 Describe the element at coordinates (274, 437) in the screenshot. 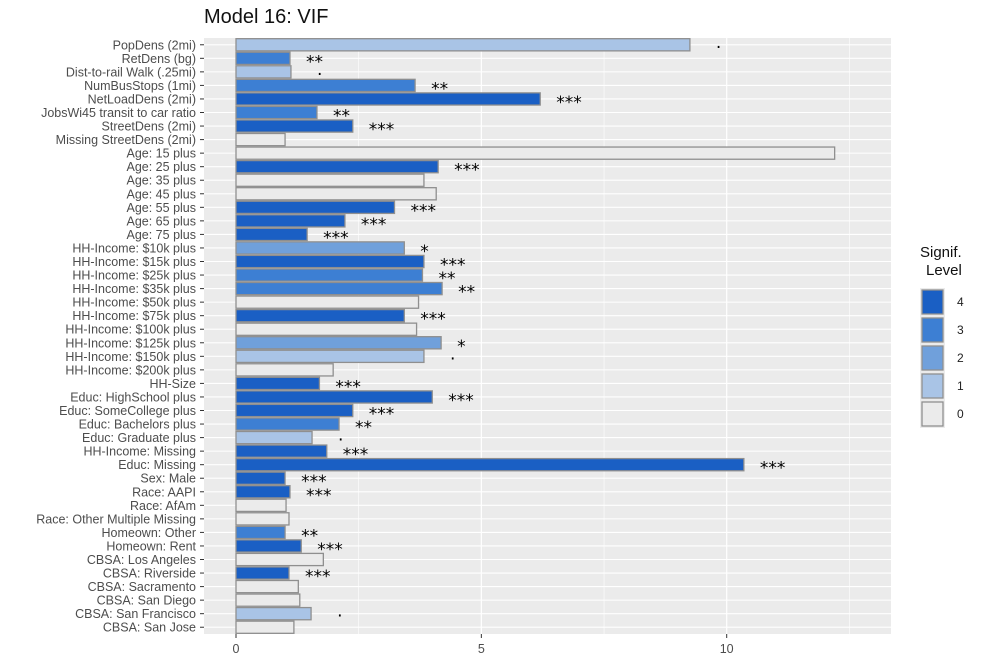

I see `bar-educ-graduate-plus` at that location.